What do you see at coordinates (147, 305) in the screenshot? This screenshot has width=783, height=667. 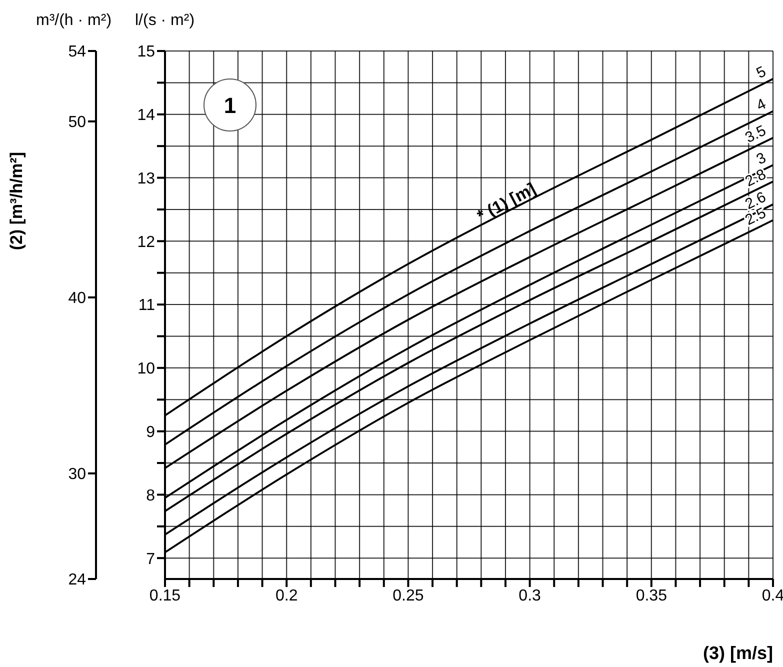 I see `y-tick-label: 11` at bounding box center [147, 305].